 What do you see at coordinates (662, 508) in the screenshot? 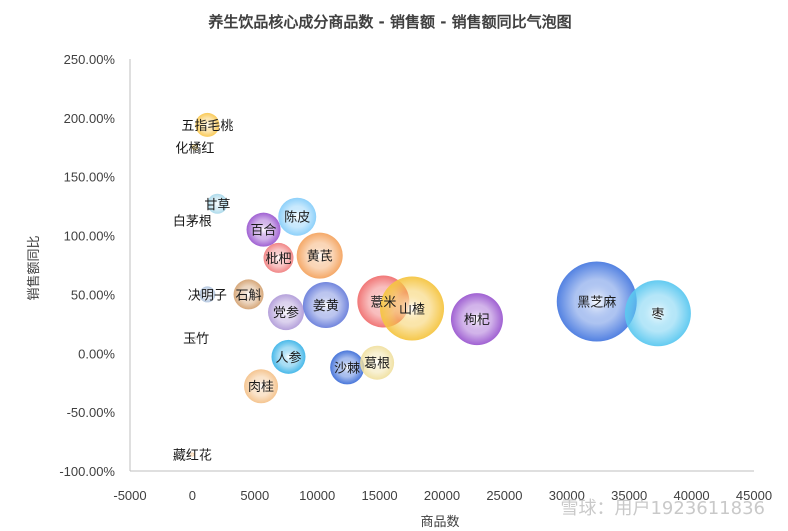
I see `watermark-text: 雪球：用户1923611836` at bounding box center [662, 508].